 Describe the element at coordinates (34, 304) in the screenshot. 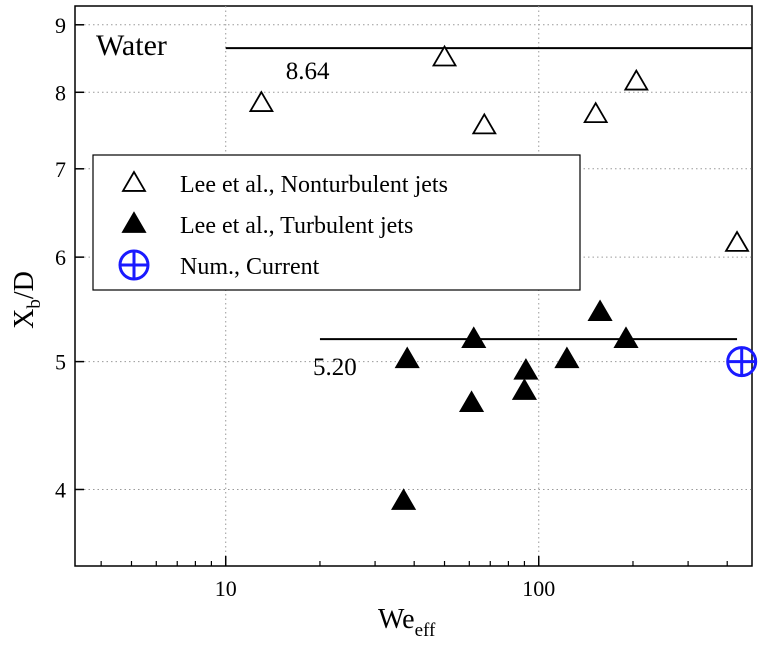

I see `y-axis-title-sub: b` at that location.